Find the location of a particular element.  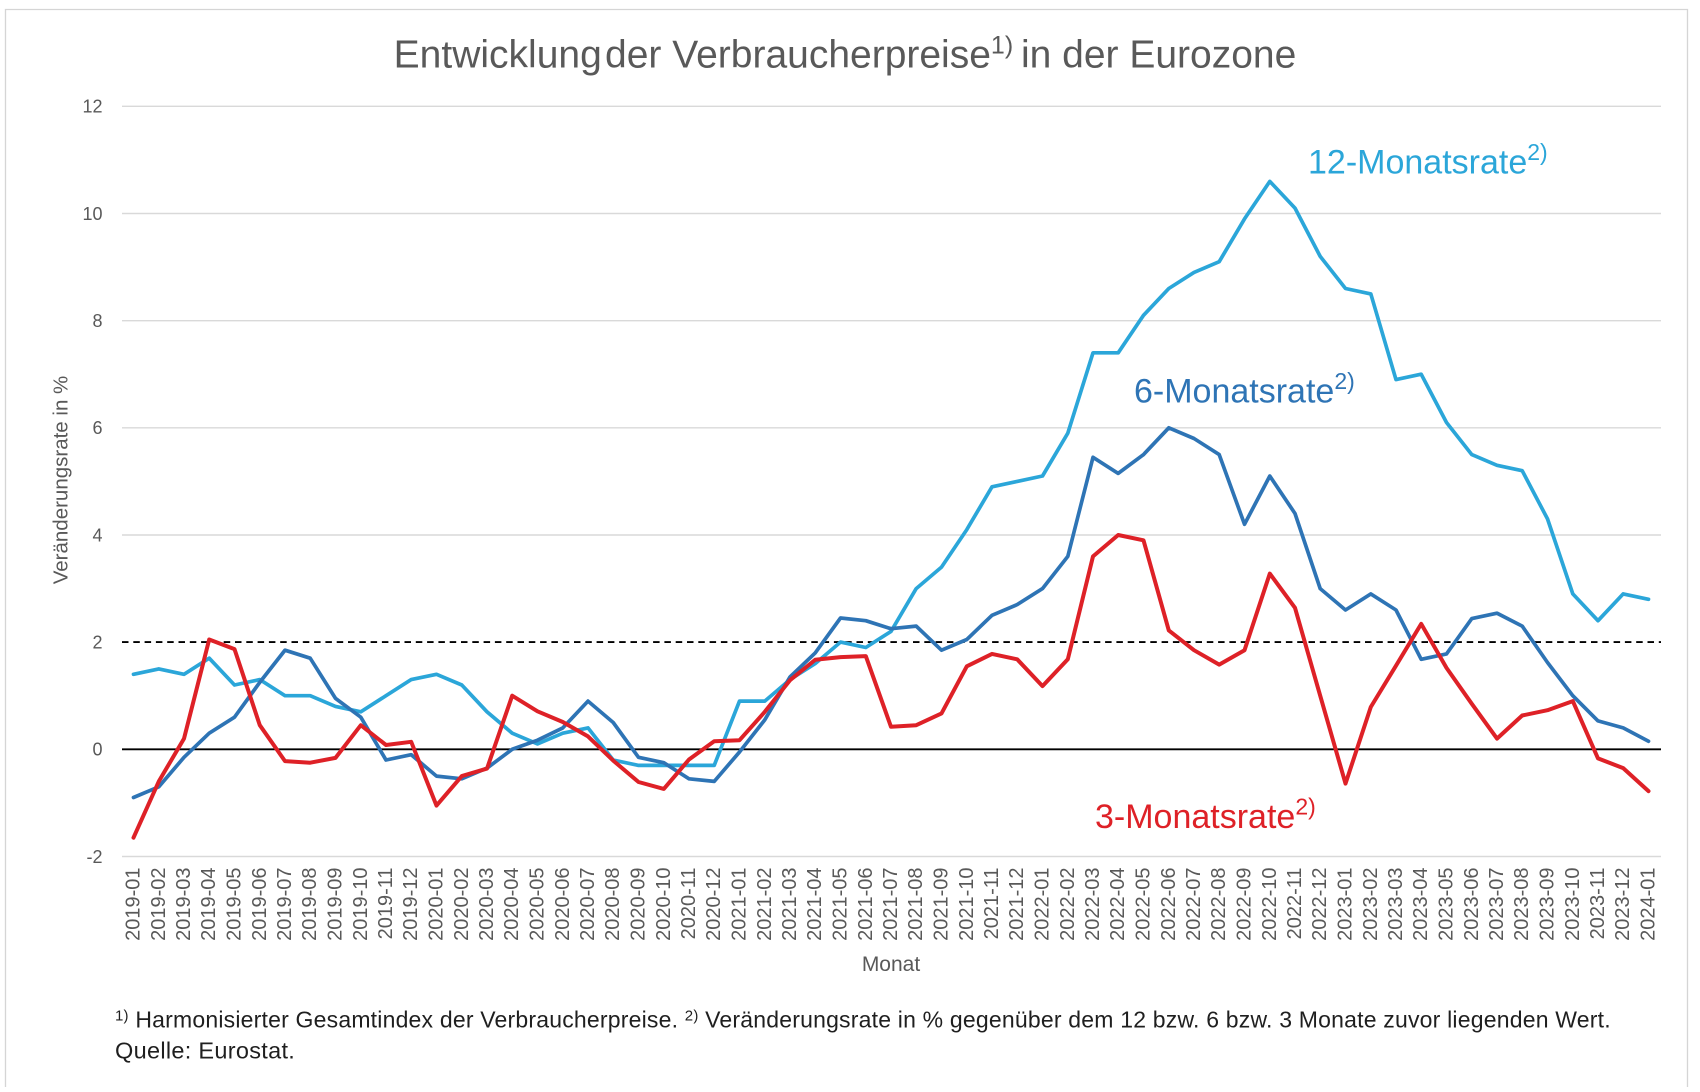

svg-text: 2019-05 is located at coordinates (235, 904).